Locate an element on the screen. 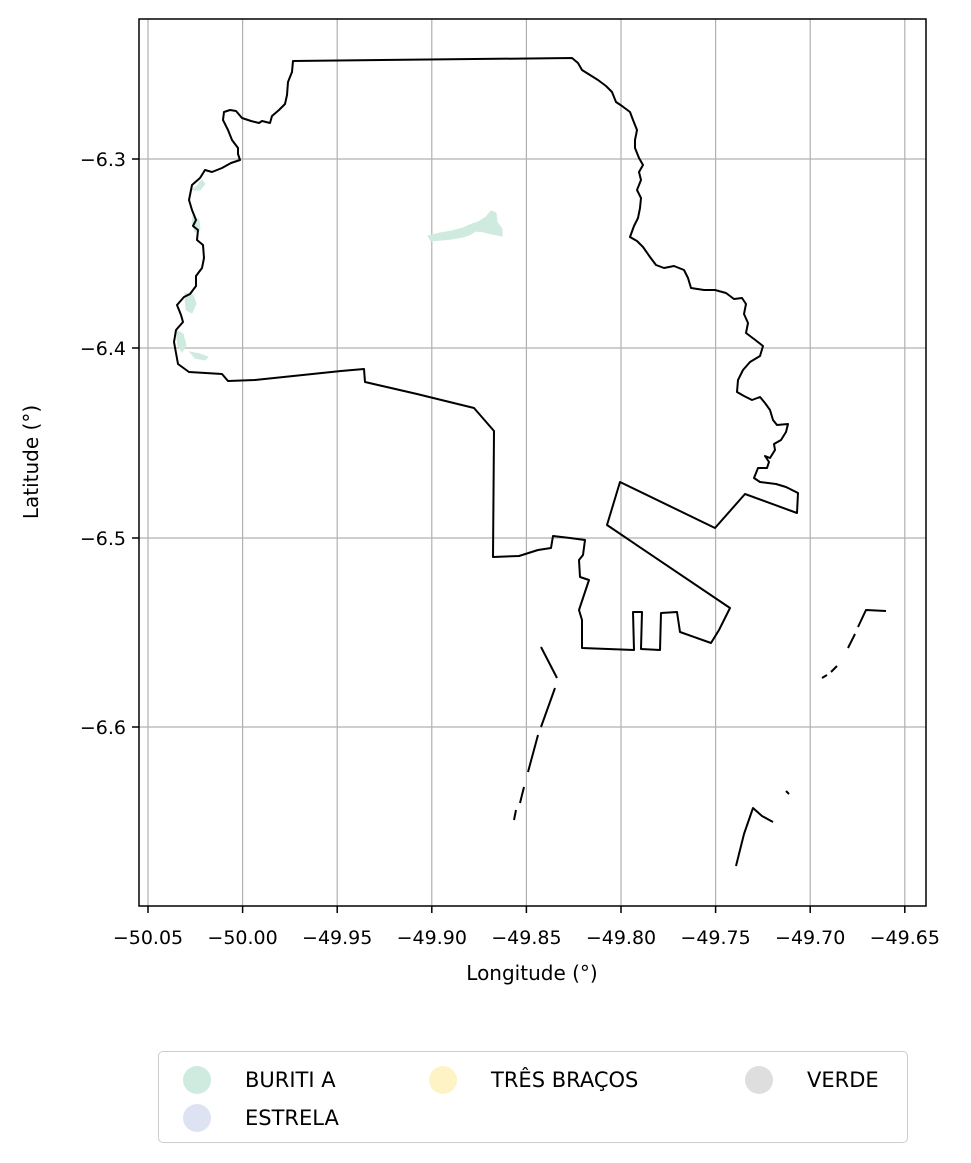 This screenshot has width=971, height=1163. legend-marker-buriti-a-icon is located at coordinates (197, 1080).